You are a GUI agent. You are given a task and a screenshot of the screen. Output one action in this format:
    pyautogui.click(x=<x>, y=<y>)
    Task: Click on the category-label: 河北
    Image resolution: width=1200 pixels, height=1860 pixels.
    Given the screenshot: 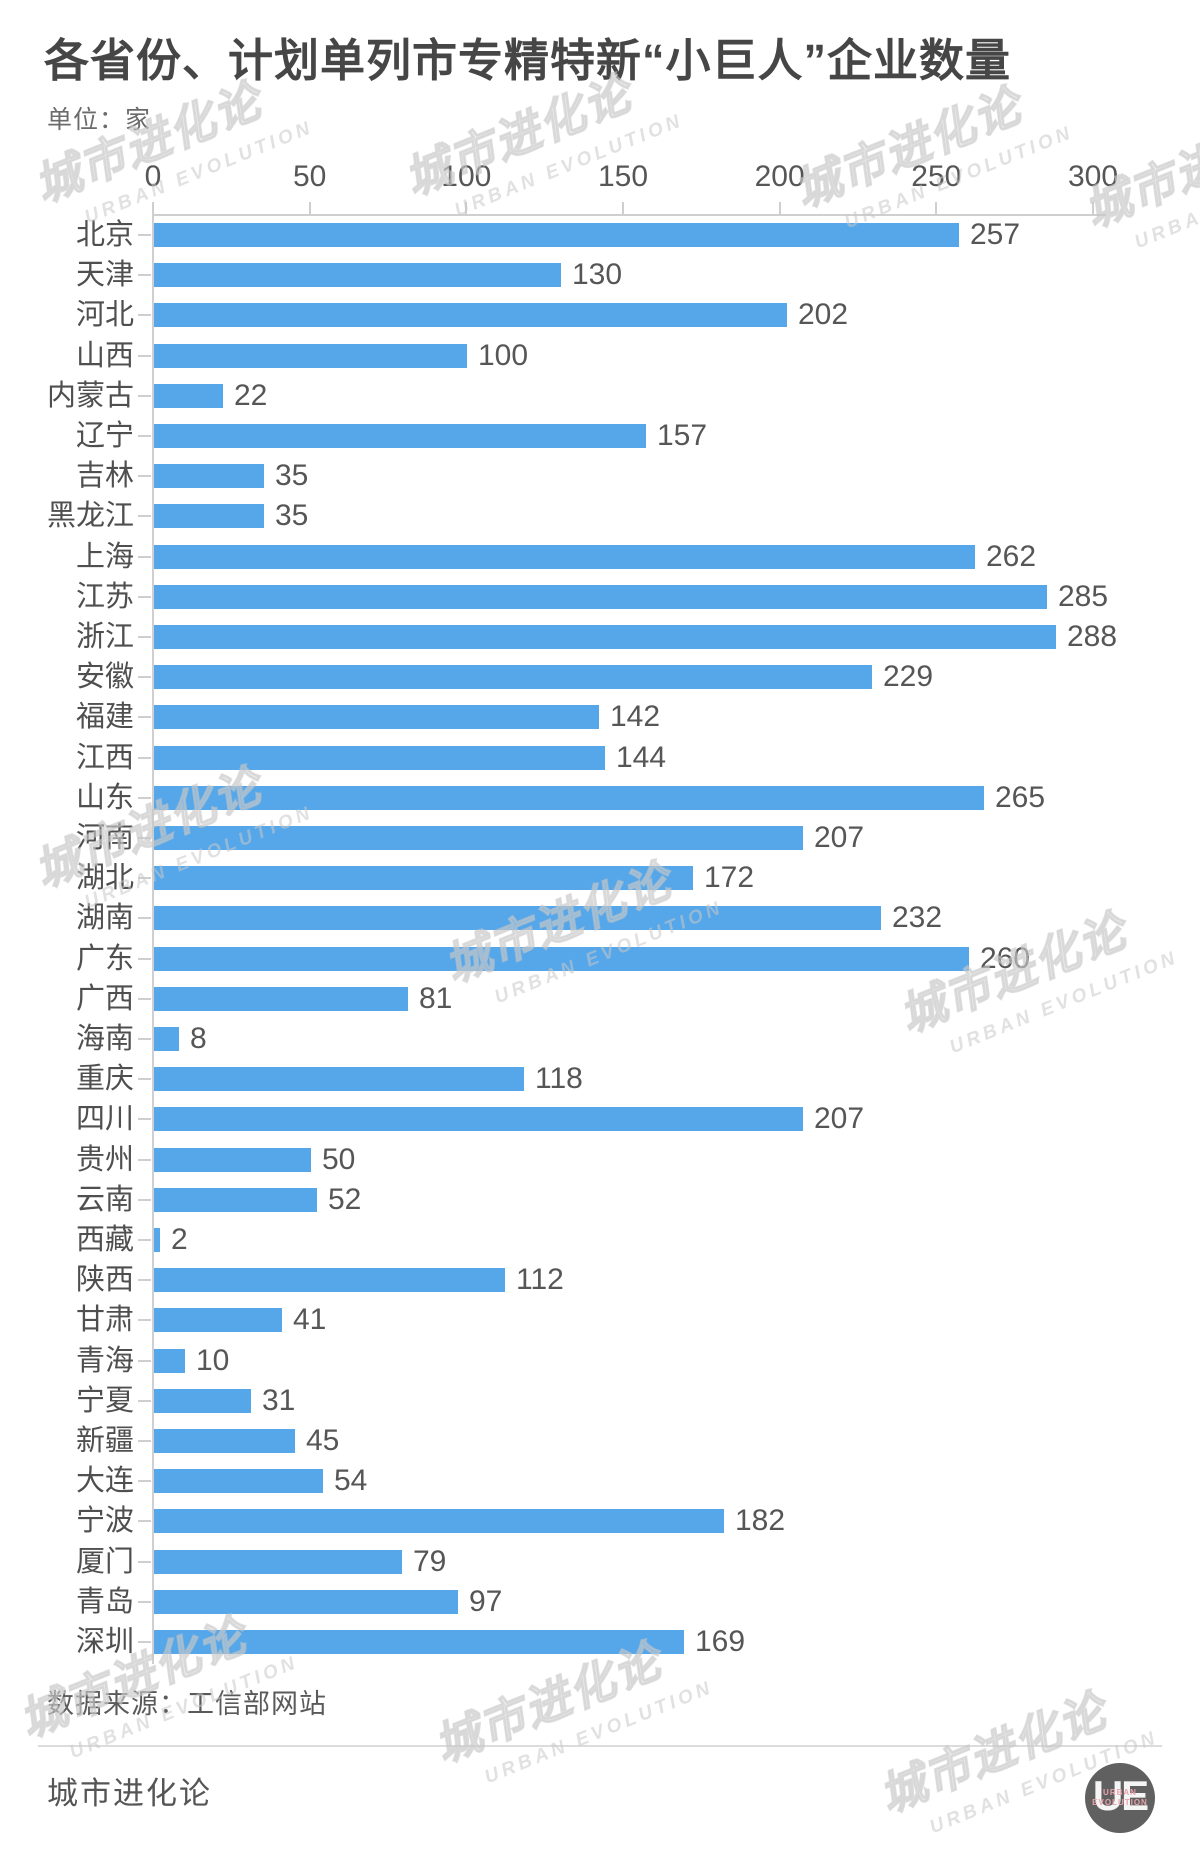 What is the action you would take?
    pyautogui.click(x=104, y=315)
    